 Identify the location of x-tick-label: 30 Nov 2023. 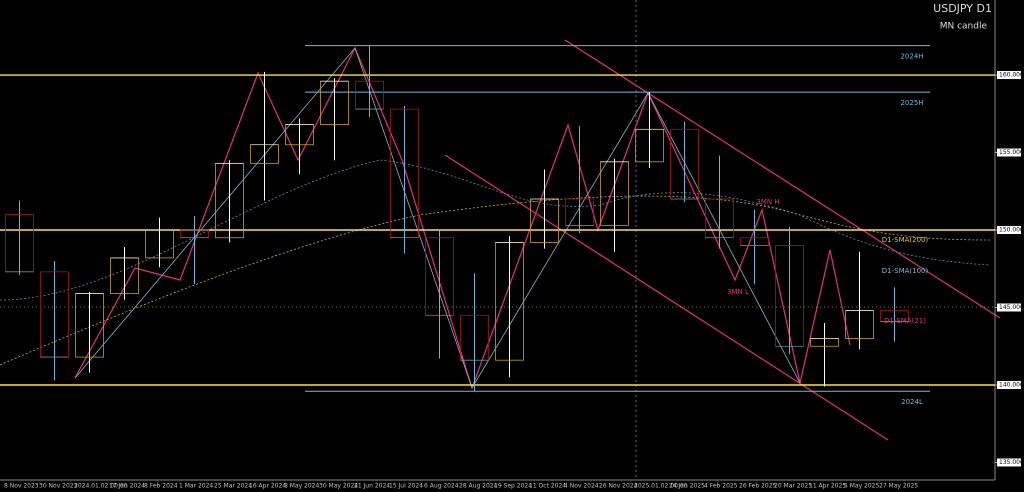
(58, 486).